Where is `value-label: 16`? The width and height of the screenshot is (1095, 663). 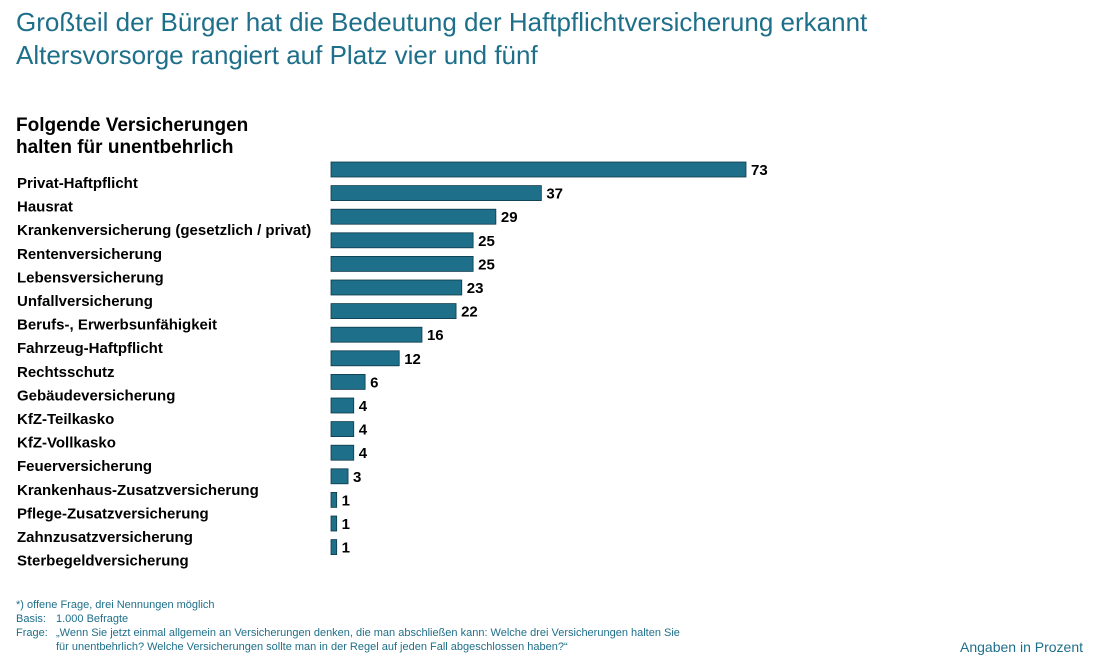
value-label: 16 is located at coordinates (435, 335).